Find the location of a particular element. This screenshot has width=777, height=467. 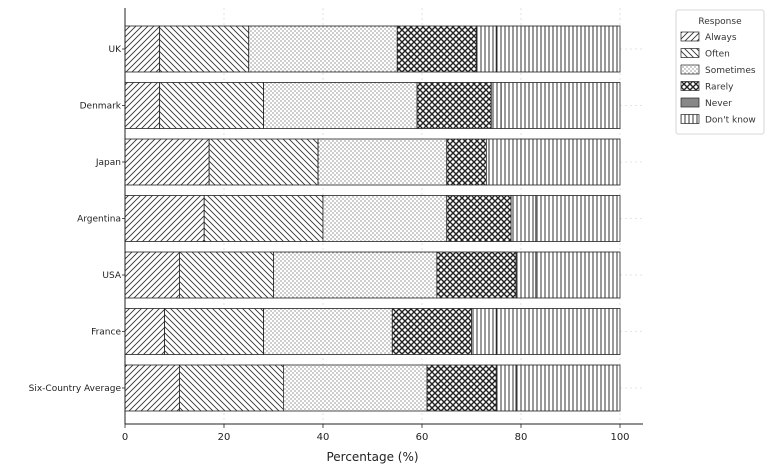

x-tick-label: 80 is located at coordinates (521, 437).